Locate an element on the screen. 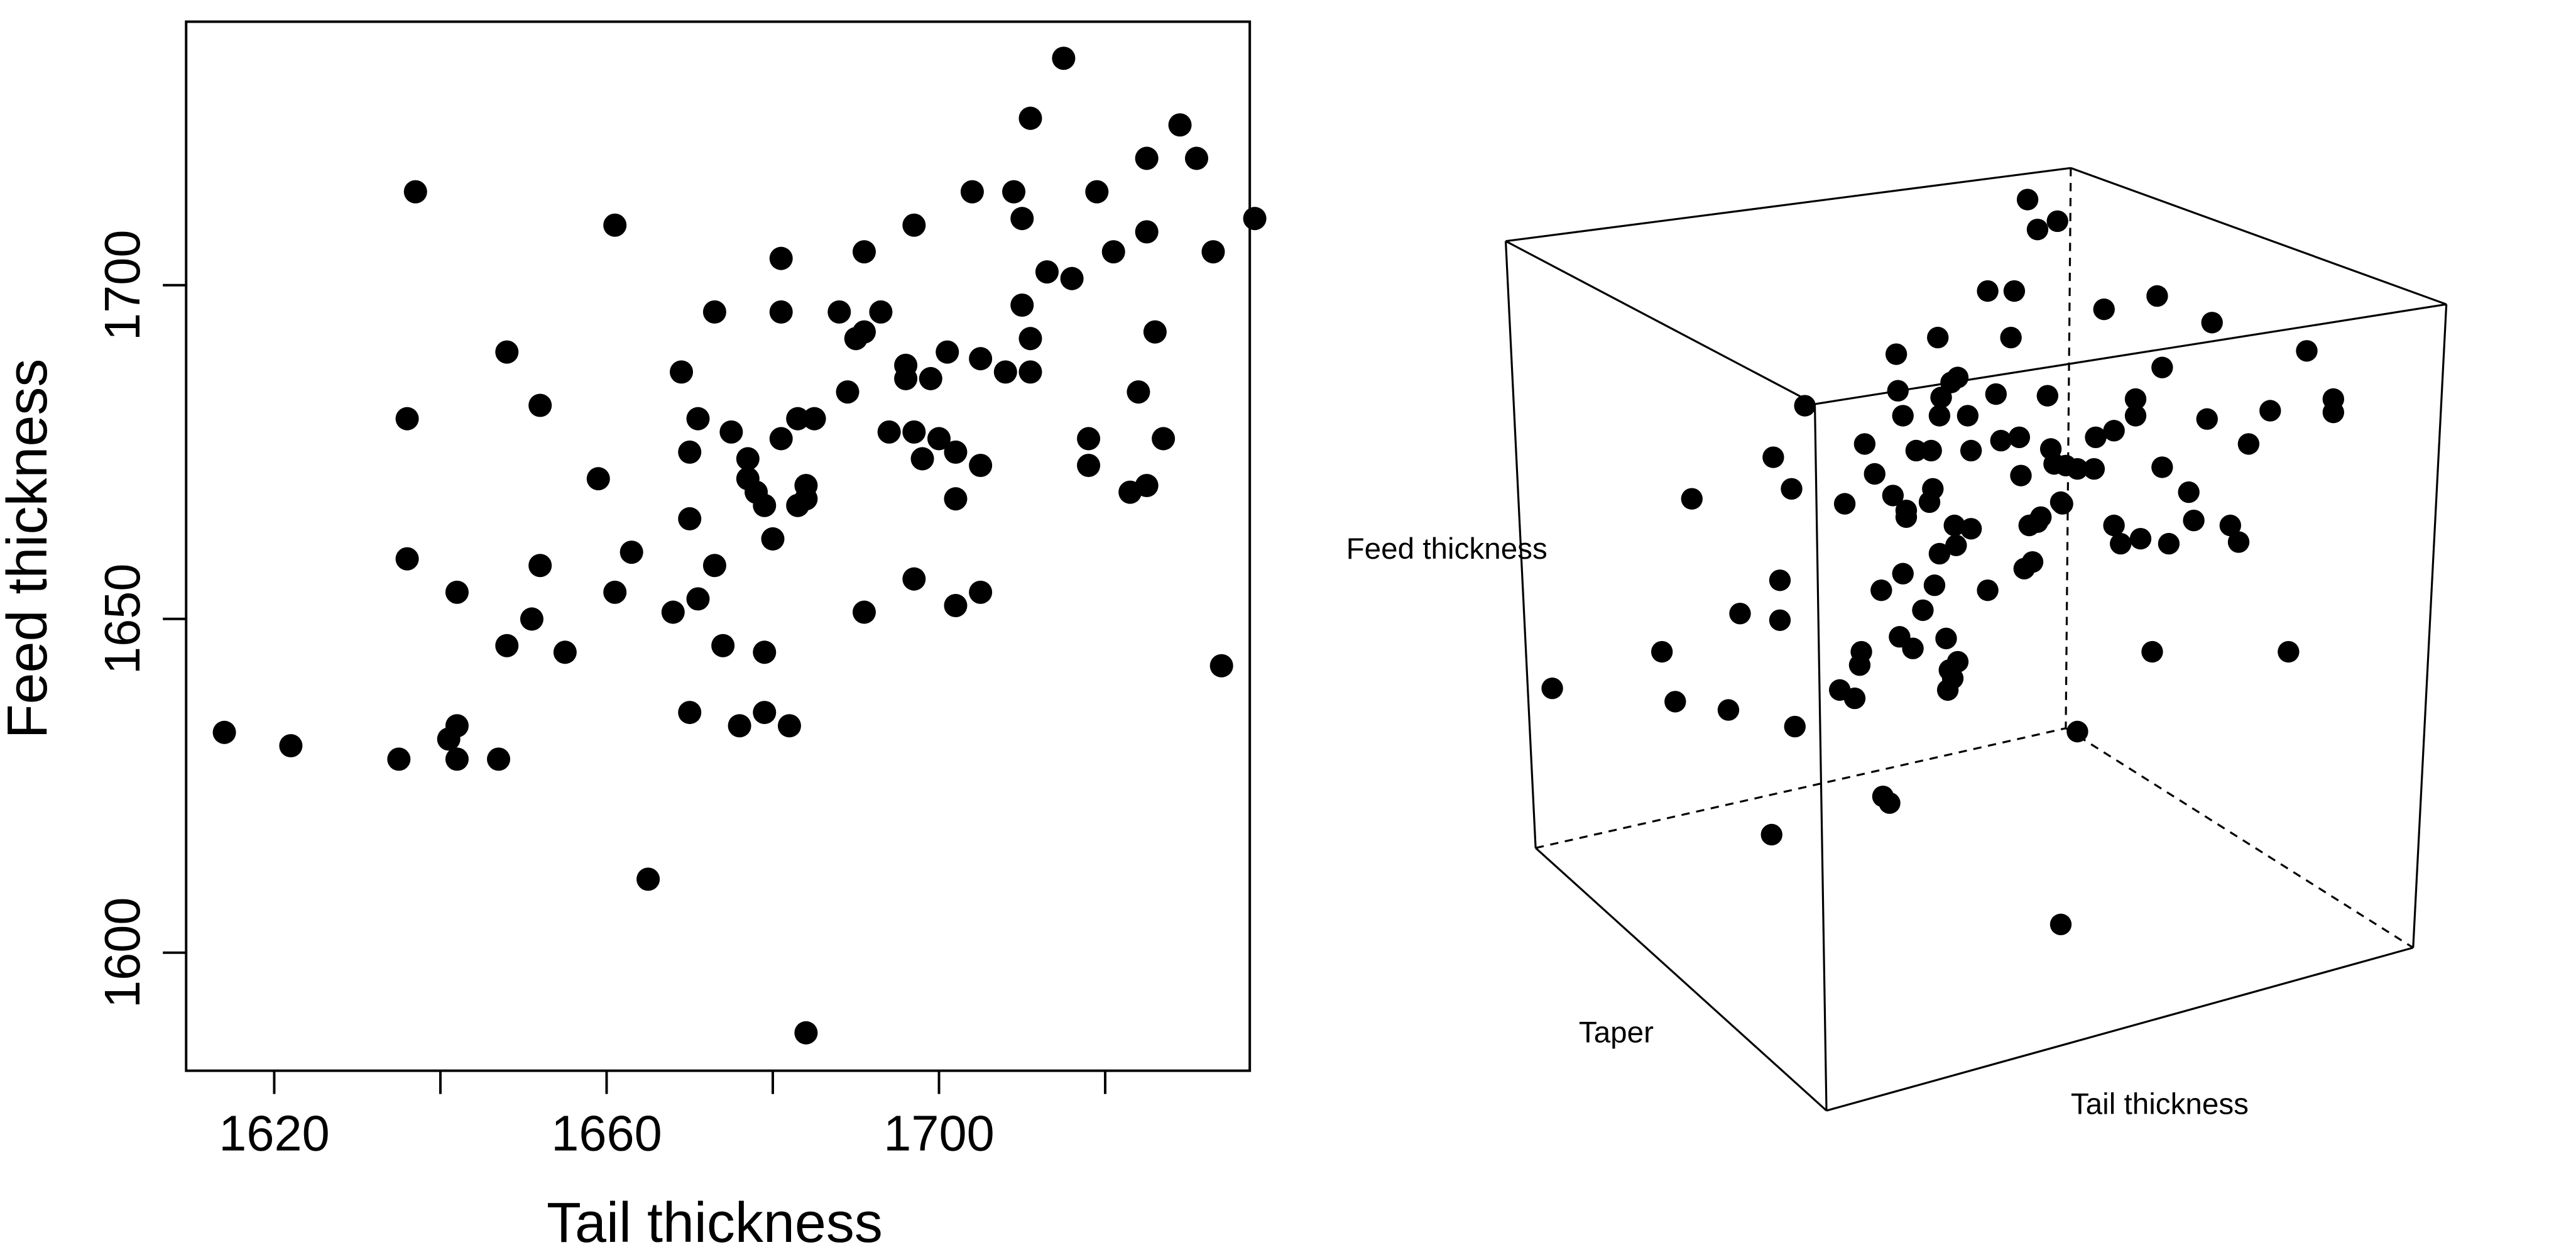 Image resolution: width=2576 pixels, height=1257 pixels. x-axis-title: Tail thickness is located at coordinates (715, 1223).